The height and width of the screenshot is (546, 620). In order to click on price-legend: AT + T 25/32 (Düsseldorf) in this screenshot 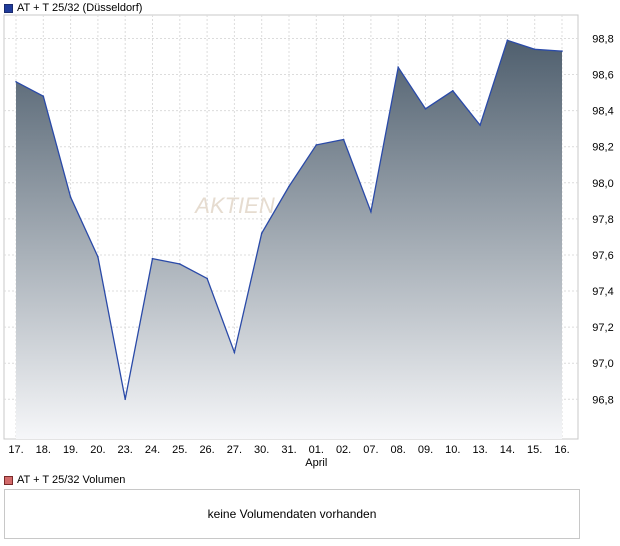, I will do `click(73, 8)`.